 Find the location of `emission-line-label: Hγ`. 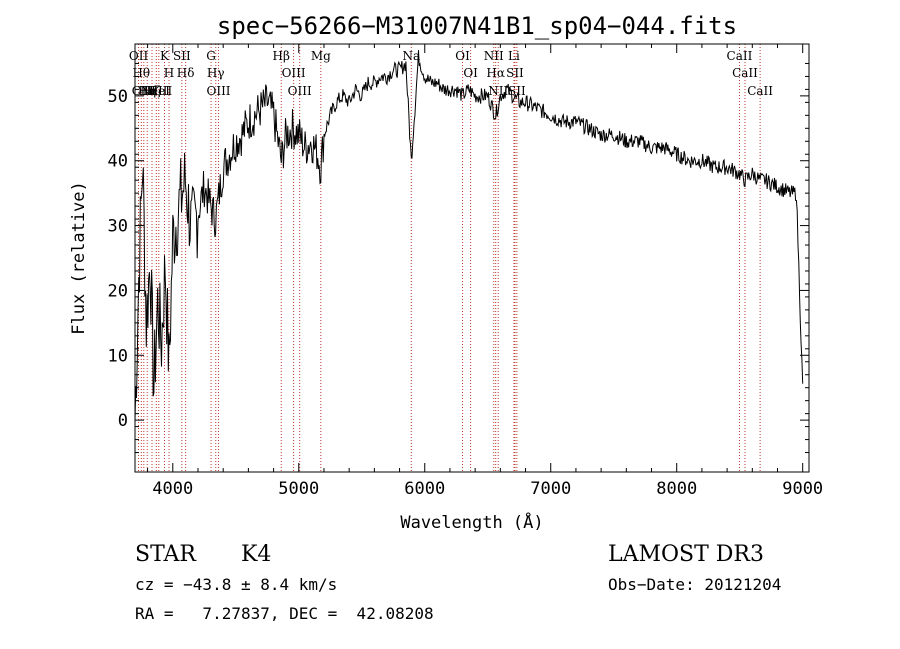

emission-line-label: Hγ is located at coordinates (216, 73).